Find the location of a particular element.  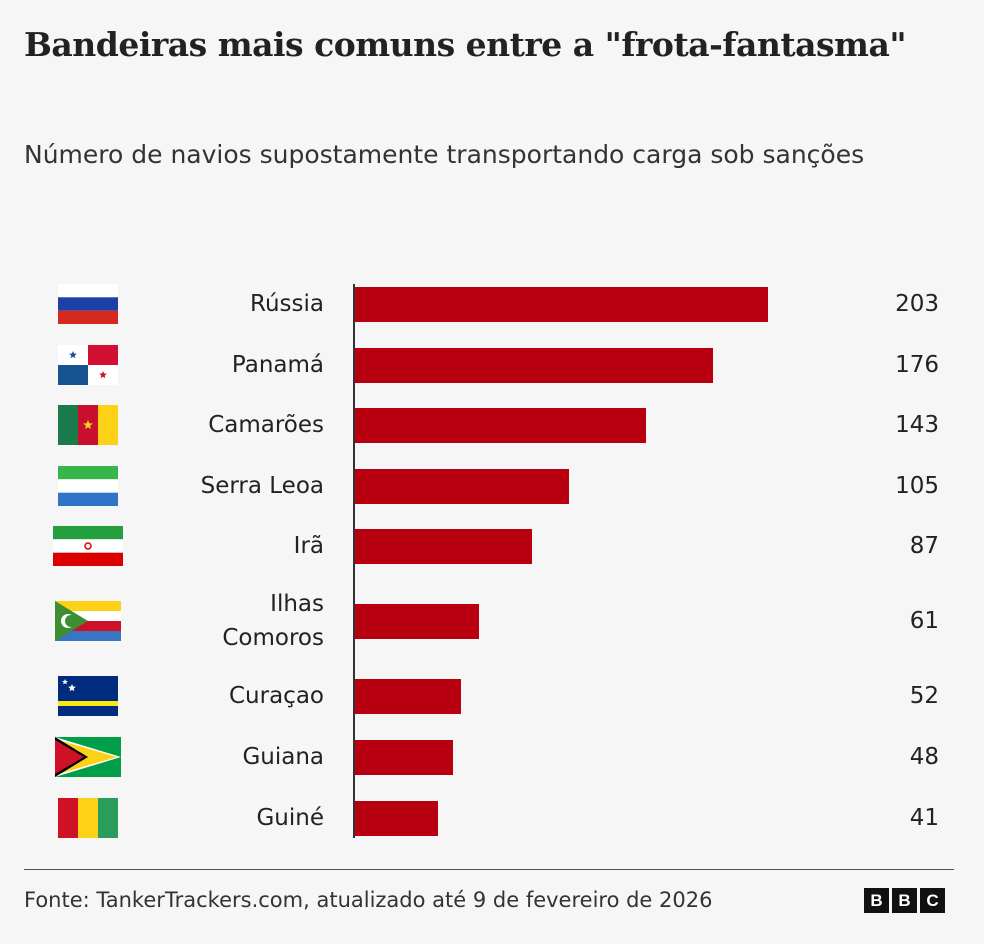

category-label: Camarões is located at coordinates (266, 425).